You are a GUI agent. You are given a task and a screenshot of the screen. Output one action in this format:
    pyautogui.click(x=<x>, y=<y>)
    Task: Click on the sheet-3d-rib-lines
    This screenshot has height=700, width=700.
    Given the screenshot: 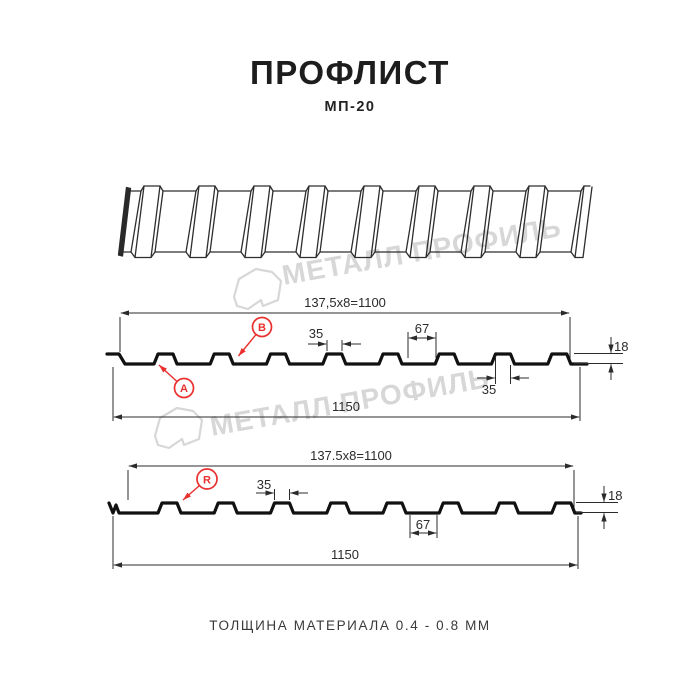 What is the action you would take?
    pyautogui.click(x=361, y=222)
    